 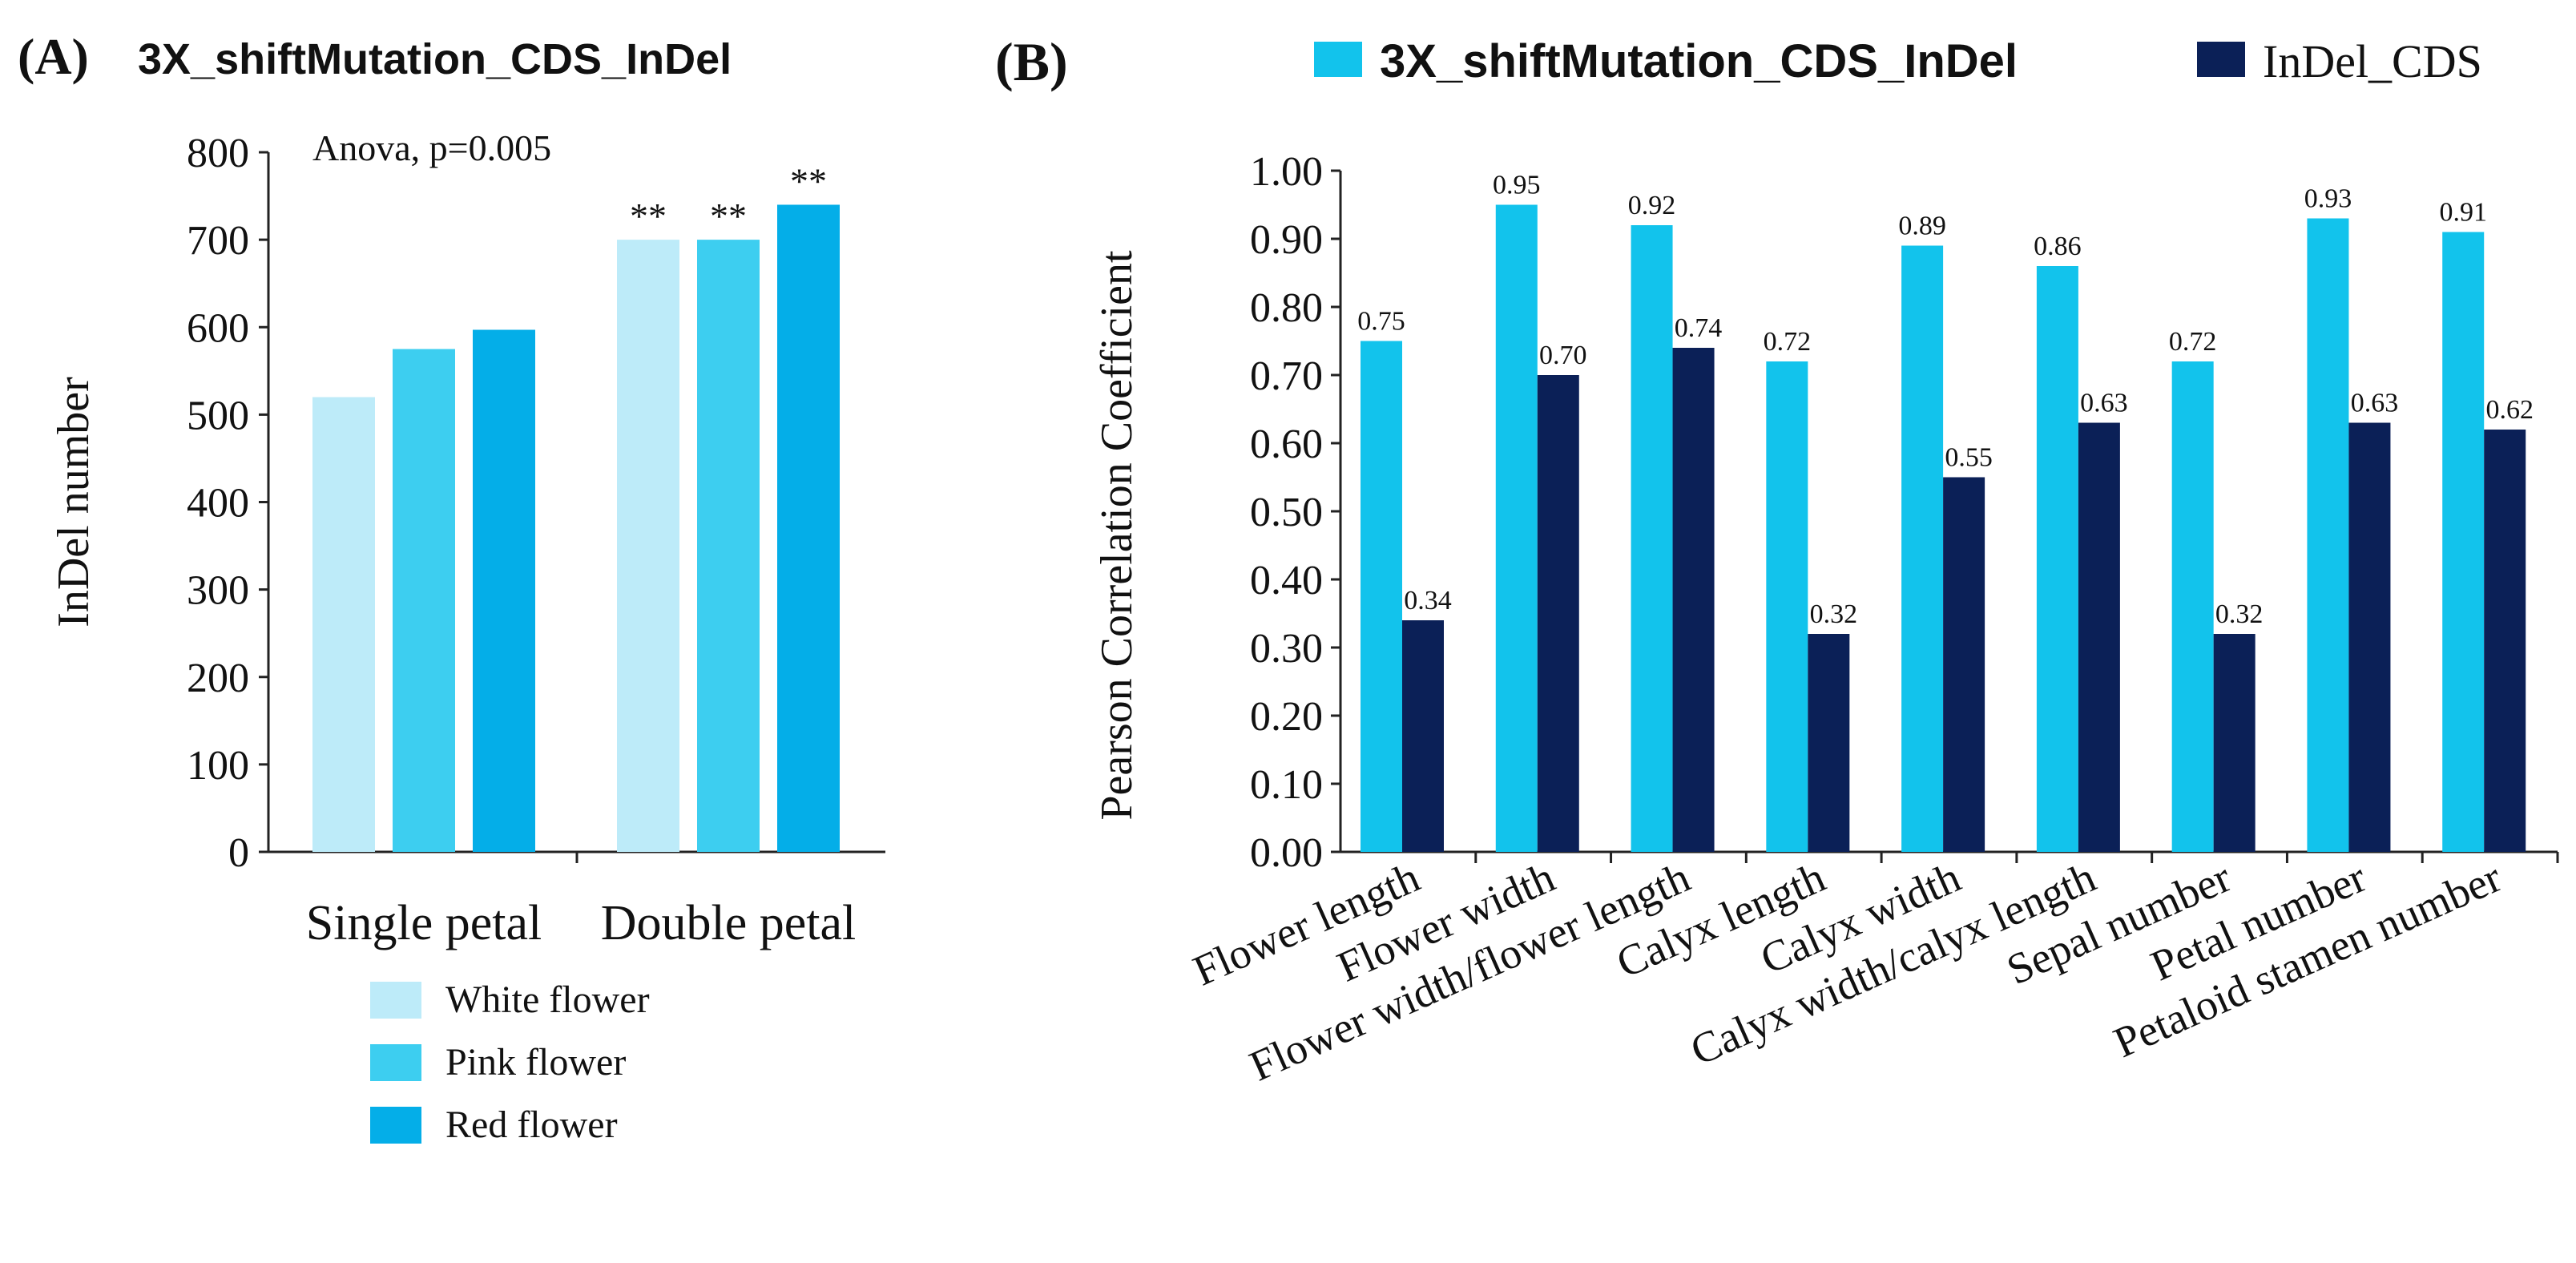 I want to click on panel-b-label: (B), so click(x=1031, y=61).